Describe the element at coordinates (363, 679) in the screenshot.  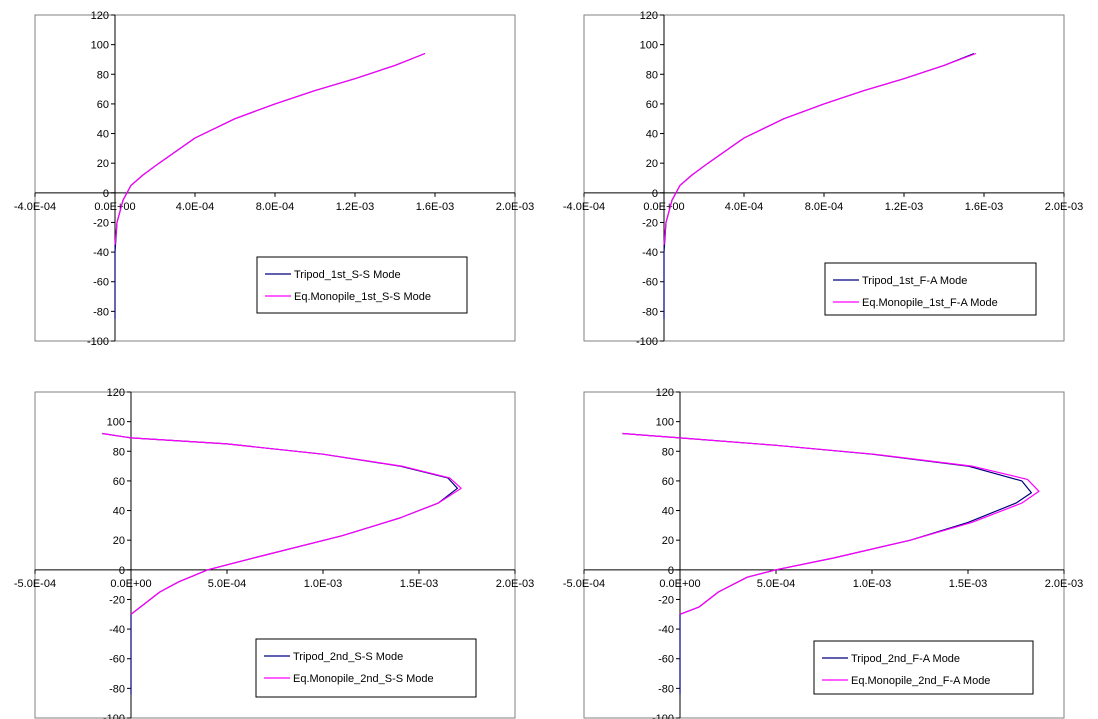
I see `legend-label-2: Eq.Monopile_2nd_S-S Mode` at that location.